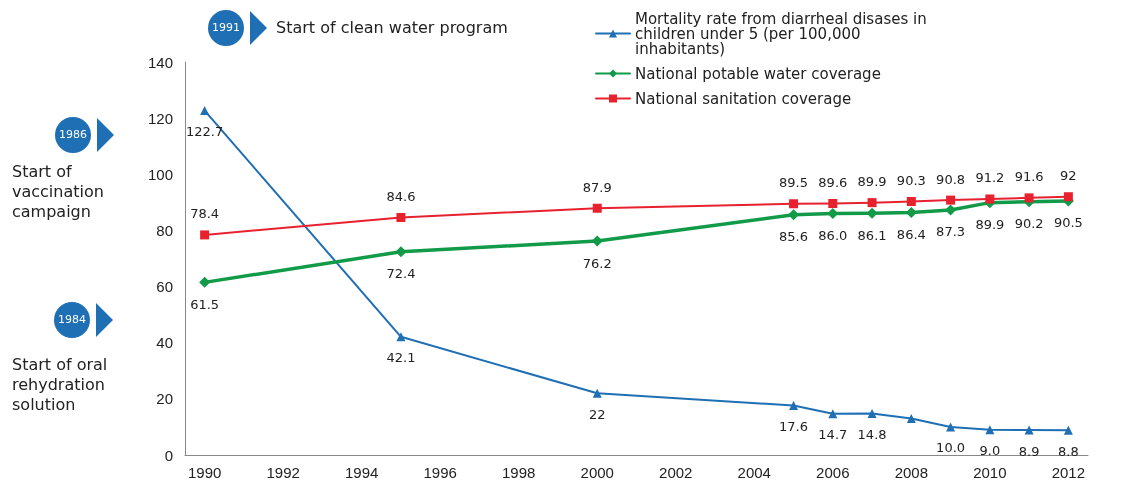 This screenshot has width=1122, height=485. What do you see at coordinates (754, 472) in the screenshot?
I see `x-tick-label: 2004` at bounding box center [754, 472].